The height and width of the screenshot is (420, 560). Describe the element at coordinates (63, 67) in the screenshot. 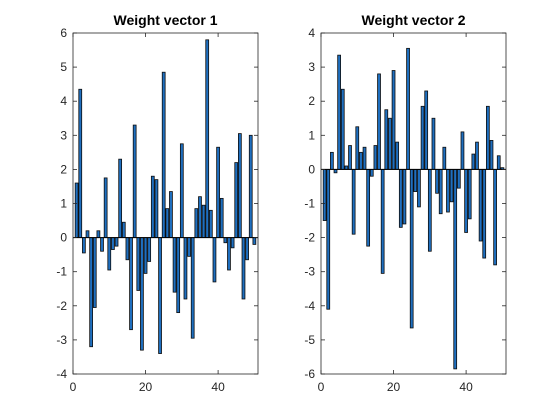

I see `y-tick-label: 5` at that location.